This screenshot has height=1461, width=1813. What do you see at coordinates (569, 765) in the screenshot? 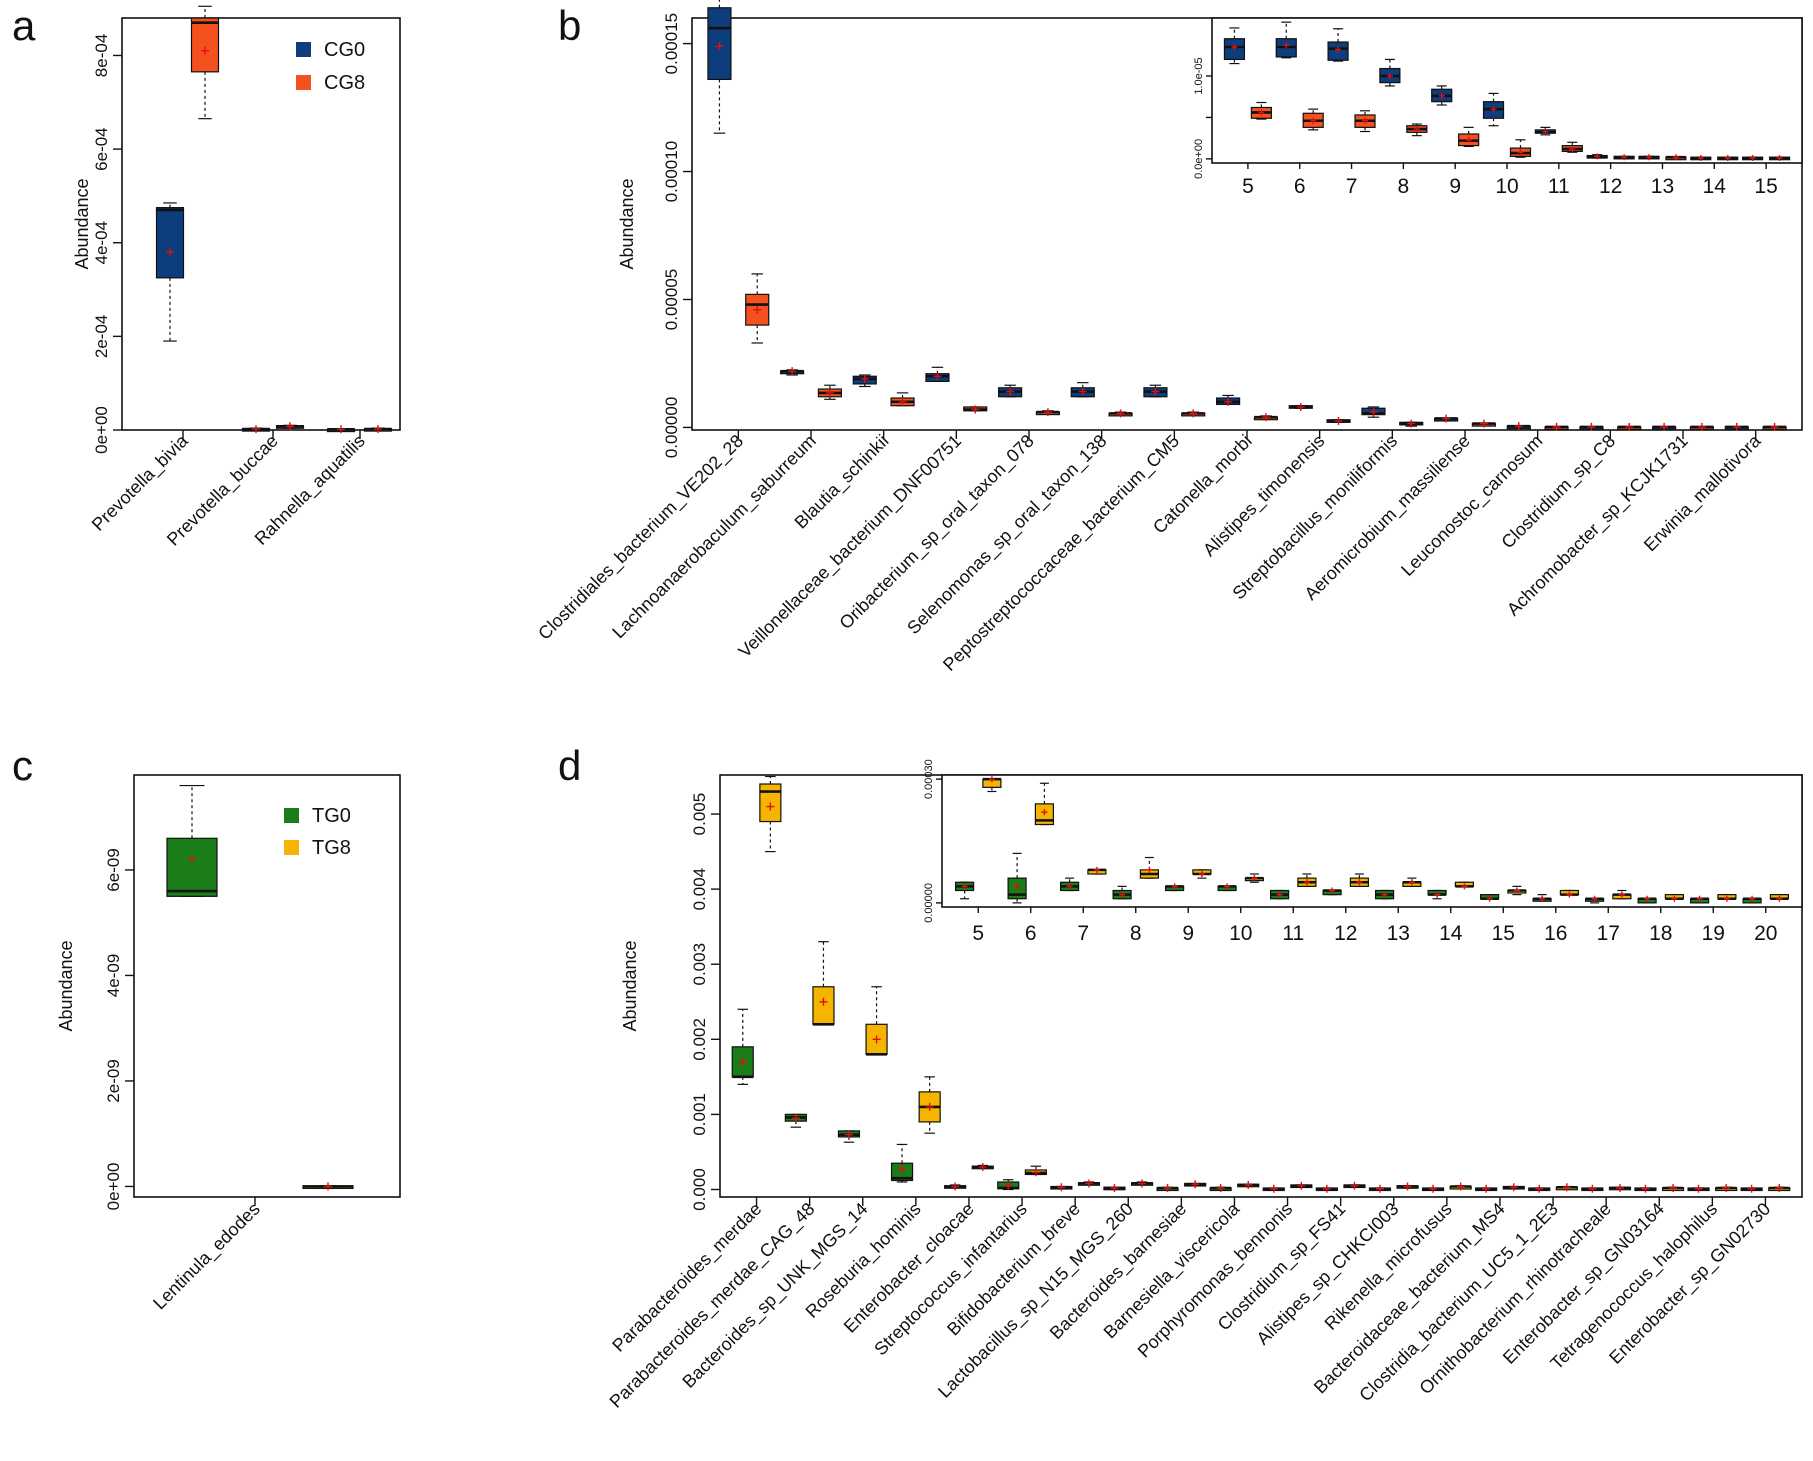
I see `panel-letter-d: d` at bounding box center [569, 765].